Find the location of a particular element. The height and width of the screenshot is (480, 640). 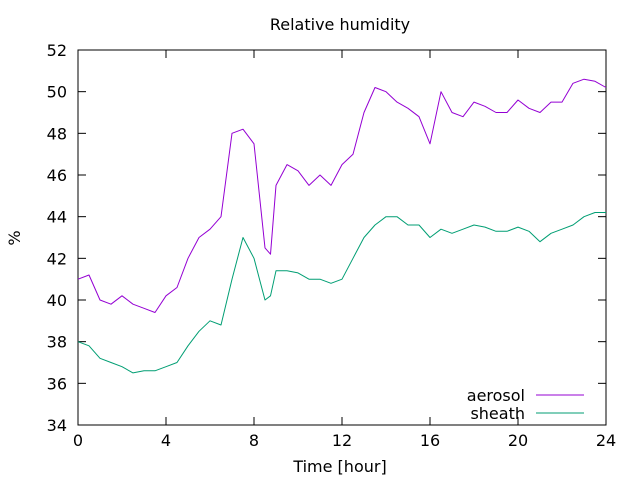

x-tick-label: 0 is located at coordinates (78, 440).